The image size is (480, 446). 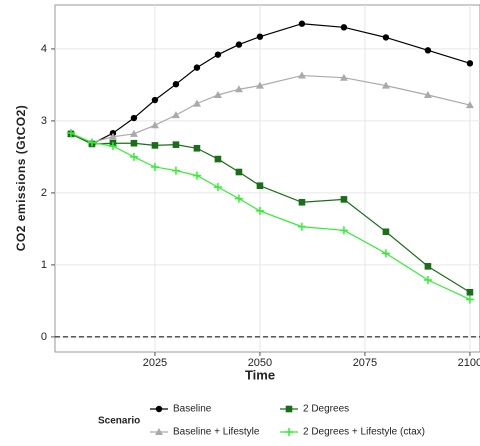 I want to click on x-tick-label: 2025, so click(x=155, y=363).